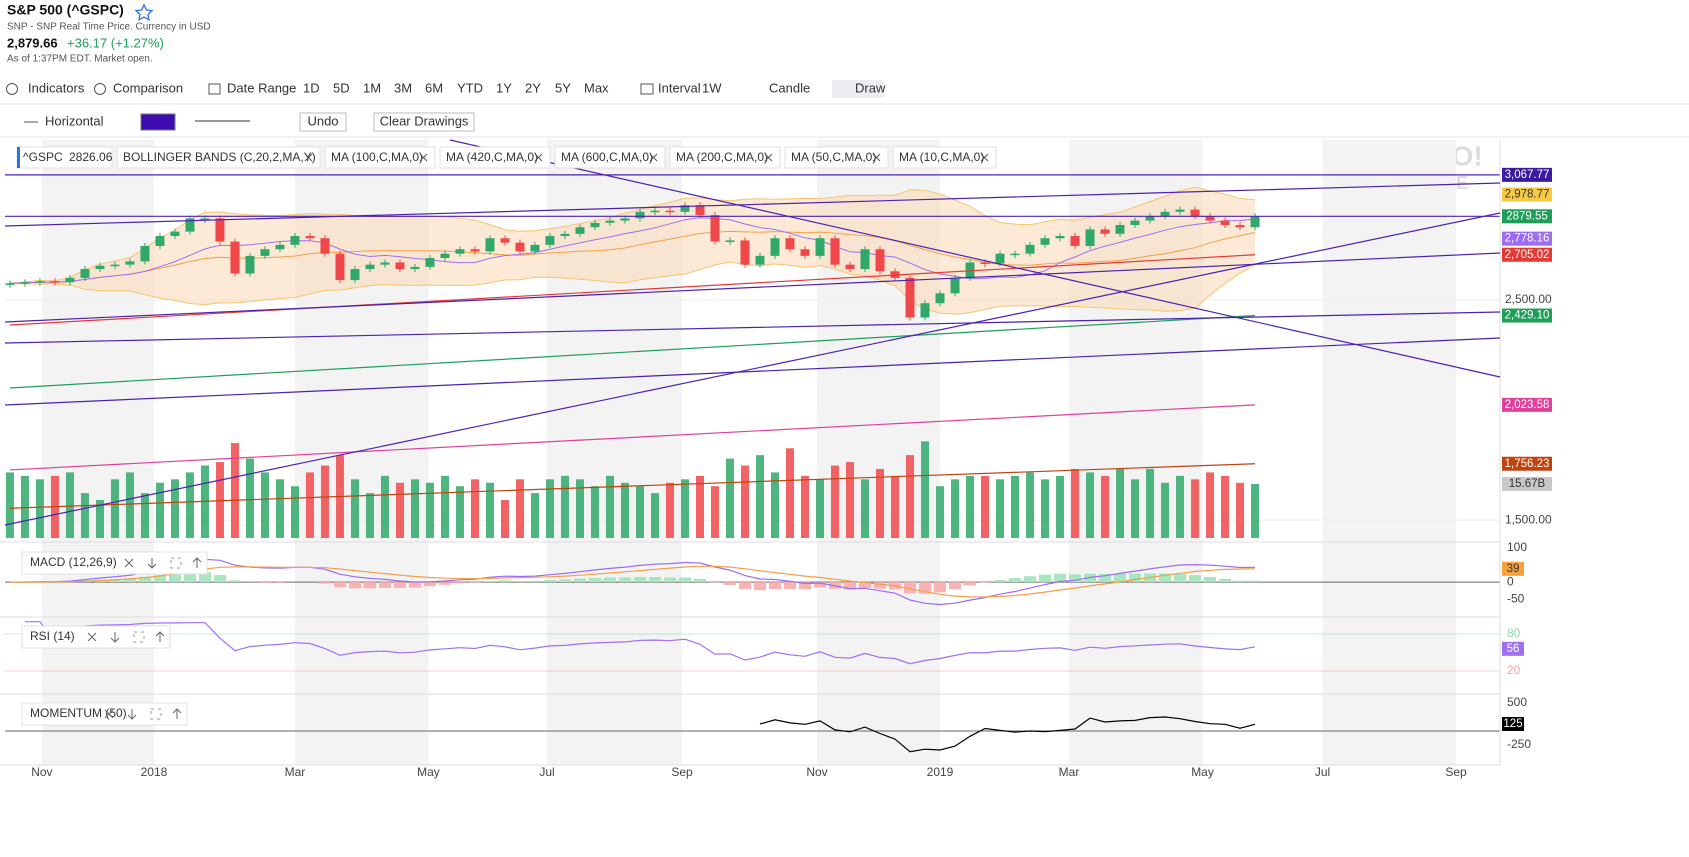  Describe the element at coordinates (1527, 239) in the screenshot. I see `price-tag-label: 2,778.16` at that location.